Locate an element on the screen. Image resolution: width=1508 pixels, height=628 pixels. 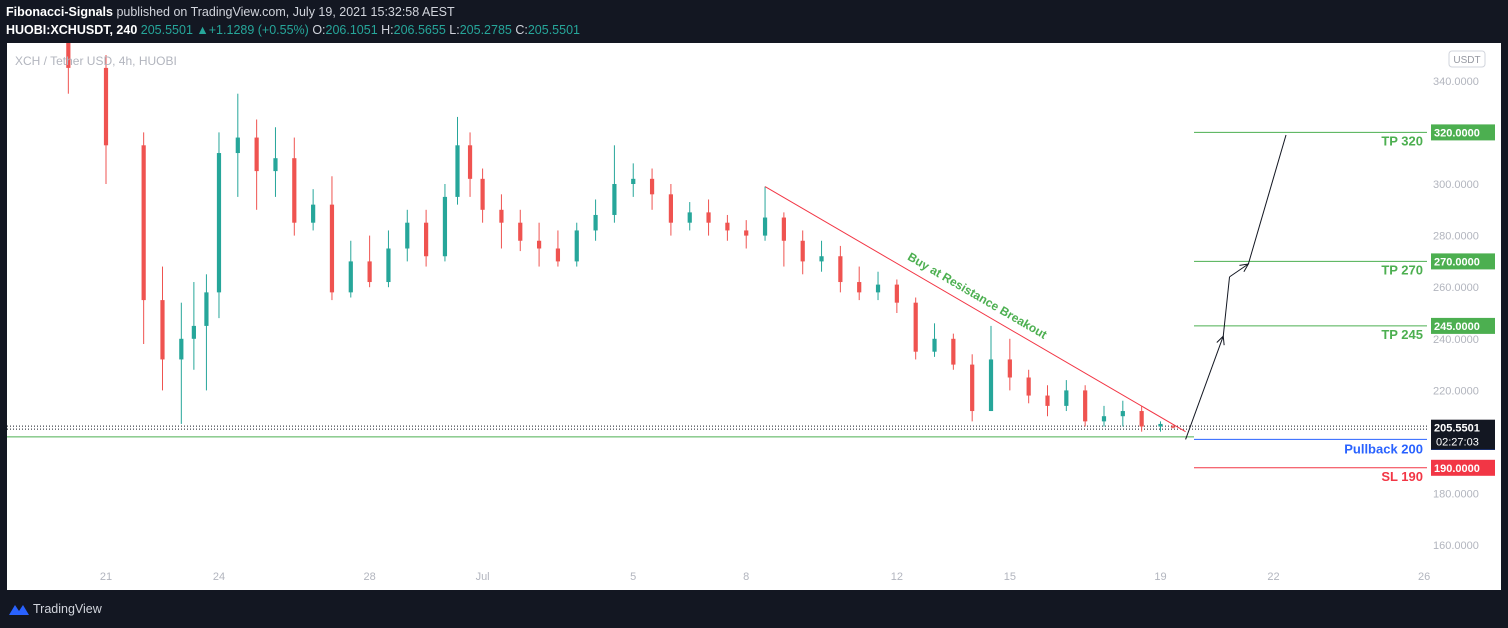
y-tick-label: 300.0000 is located at coordinates (1456, 185).